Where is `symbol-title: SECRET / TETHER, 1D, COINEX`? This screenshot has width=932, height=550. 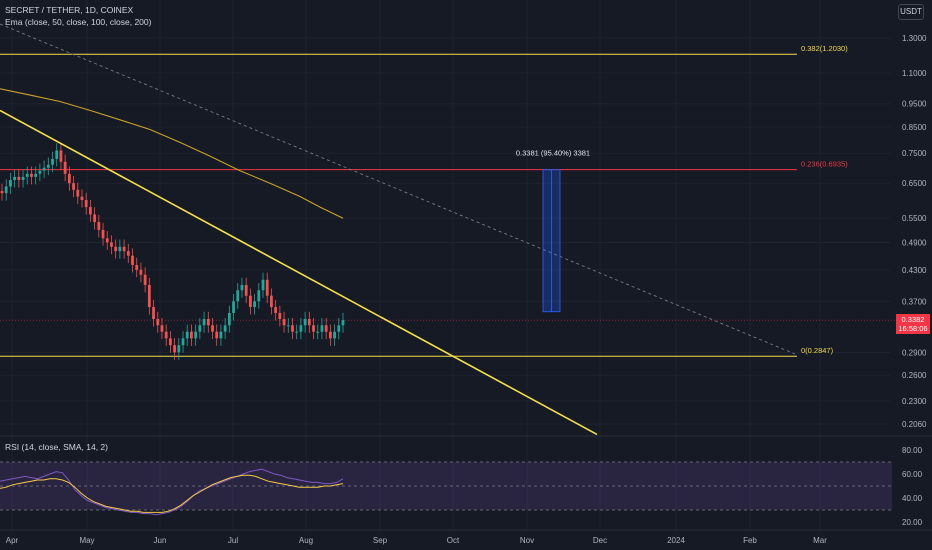 symbol-title: SECRET / TETHER, 1D, COINEX is located at coordinates (69, 10).